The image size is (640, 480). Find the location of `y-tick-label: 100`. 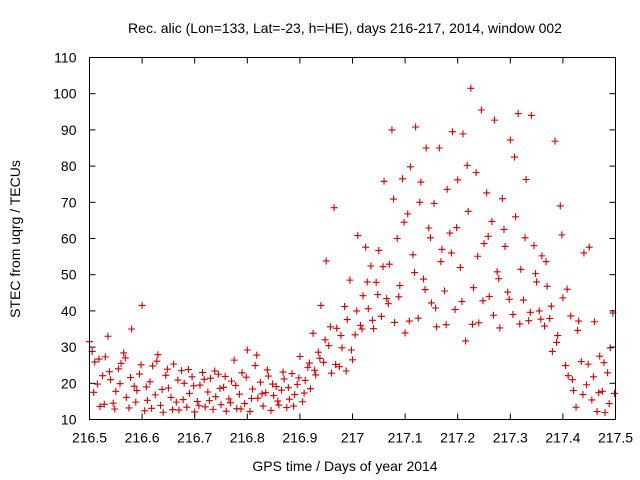

y-tick-label: 100 is located at coordinates (65, 94).